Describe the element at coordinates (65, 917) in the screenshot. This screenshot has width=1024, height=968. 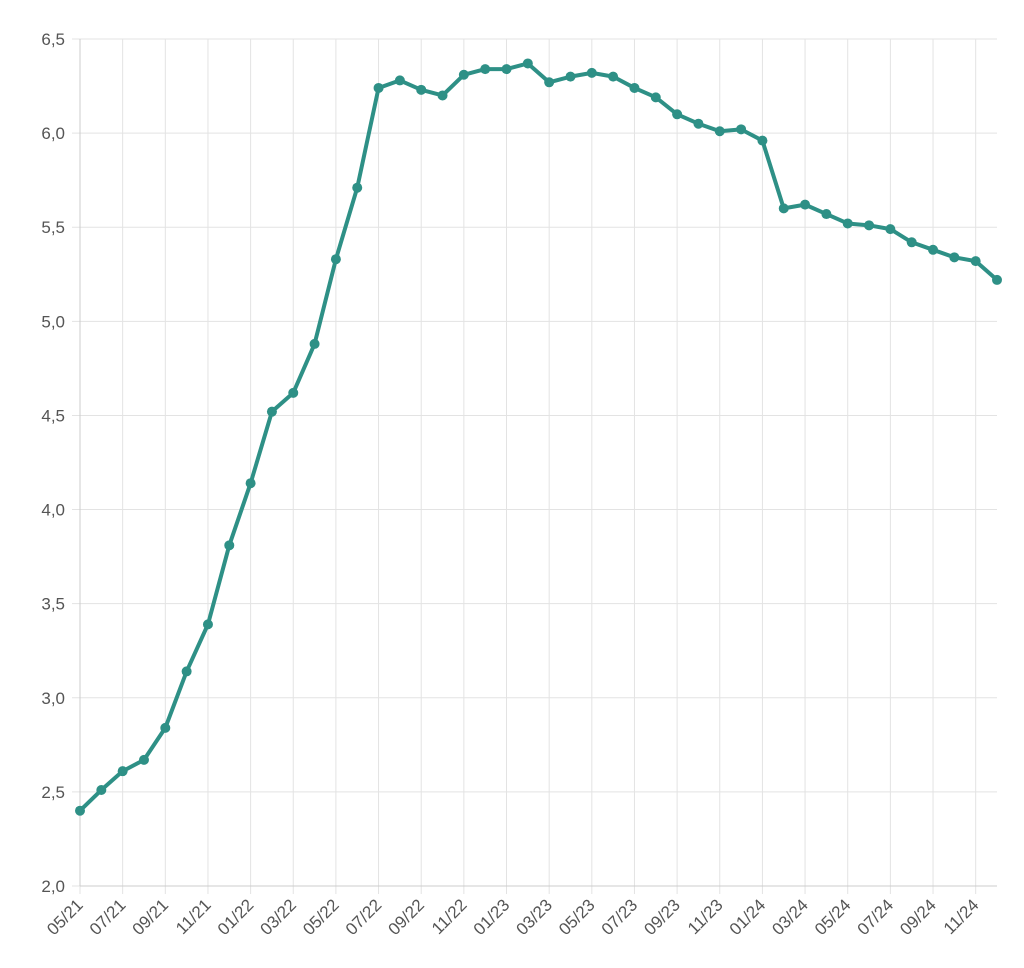
I see `x-tick-label: 05/21` at that location.